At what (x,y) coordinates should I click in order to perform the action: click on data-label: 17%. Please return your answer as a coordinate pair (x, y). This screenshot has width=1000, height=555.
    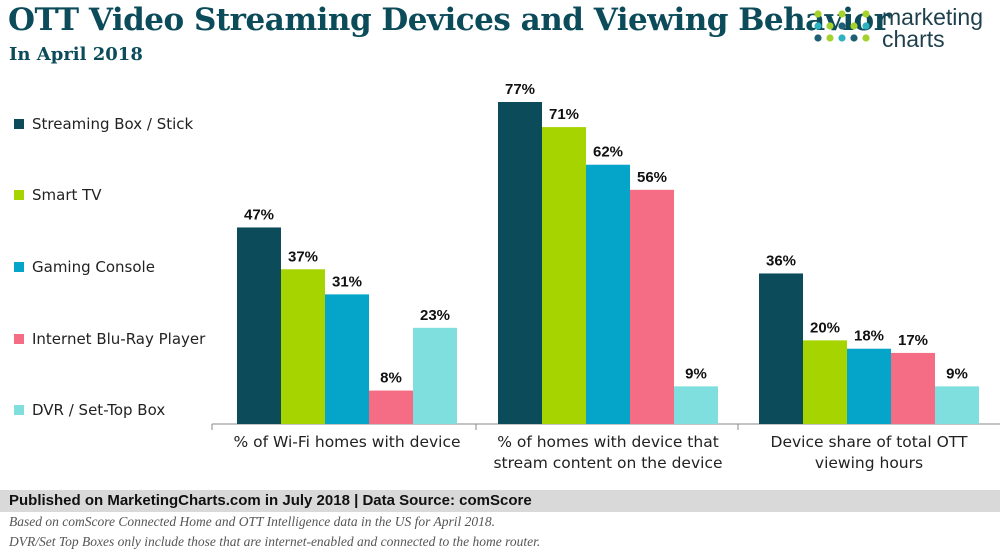
    Looking at the image, I should click on (913, 340).